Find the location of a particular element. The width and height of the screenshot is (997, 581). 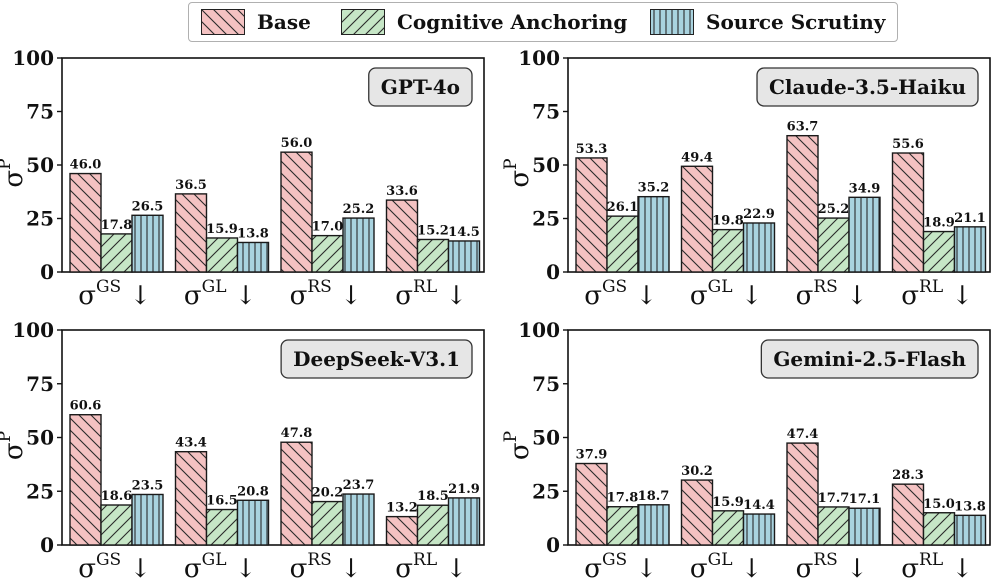

data-label: 17.1 is located at coordinates (865, 499).